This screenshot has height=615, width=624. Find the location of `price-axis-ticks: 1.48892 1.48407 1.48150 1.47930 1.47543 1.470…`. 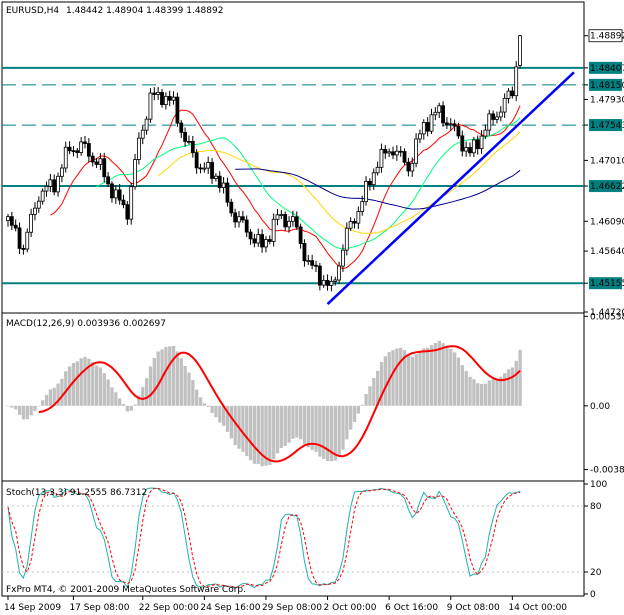

price-axis-ticks: 1.48892 1.48407 1.48150 1.47930 1.47543 1.470… is located at coordinates (604, 173).